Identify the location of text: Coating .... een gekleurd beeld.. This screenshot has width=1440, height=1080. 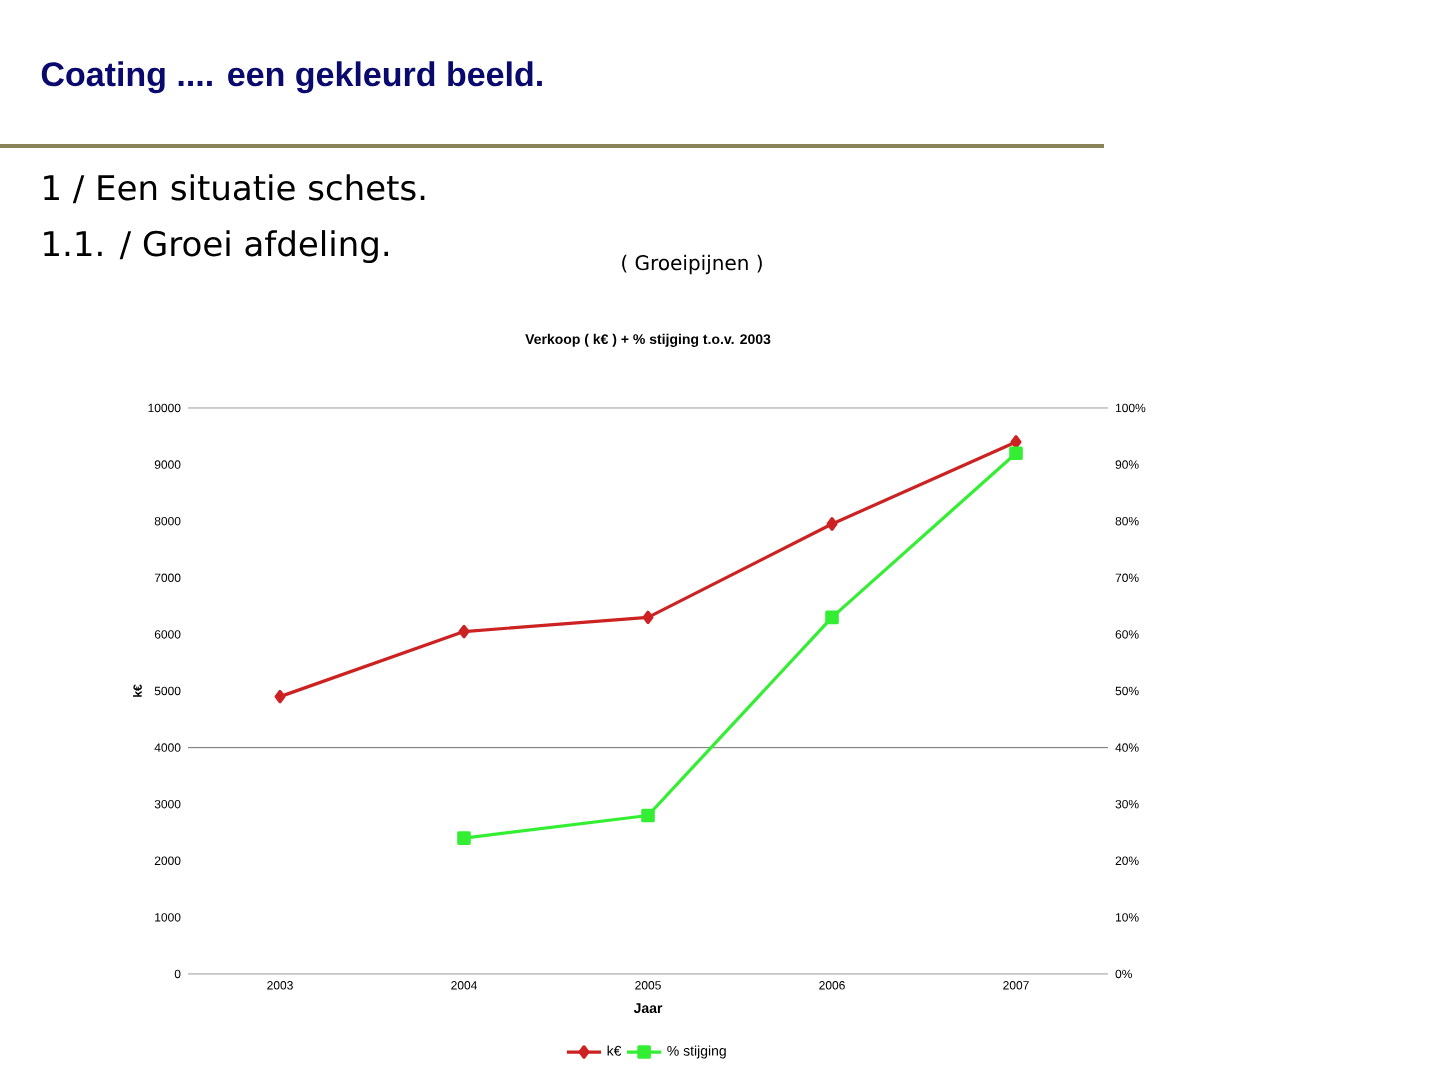
(291, 77).